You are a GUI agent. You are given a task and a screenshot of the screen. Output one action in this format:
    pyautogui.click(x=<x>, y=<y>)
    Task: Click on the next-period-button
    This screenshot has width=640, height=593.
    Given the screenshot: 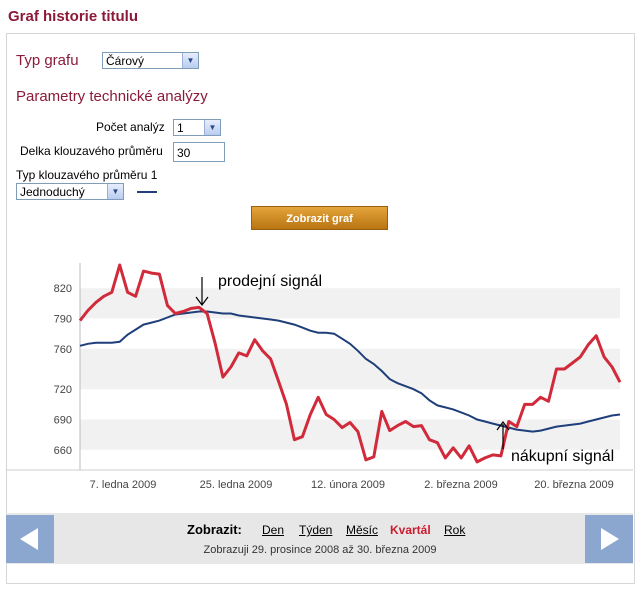 What is the action you would take?
    pyautogui.click(x=609, y=539)
    